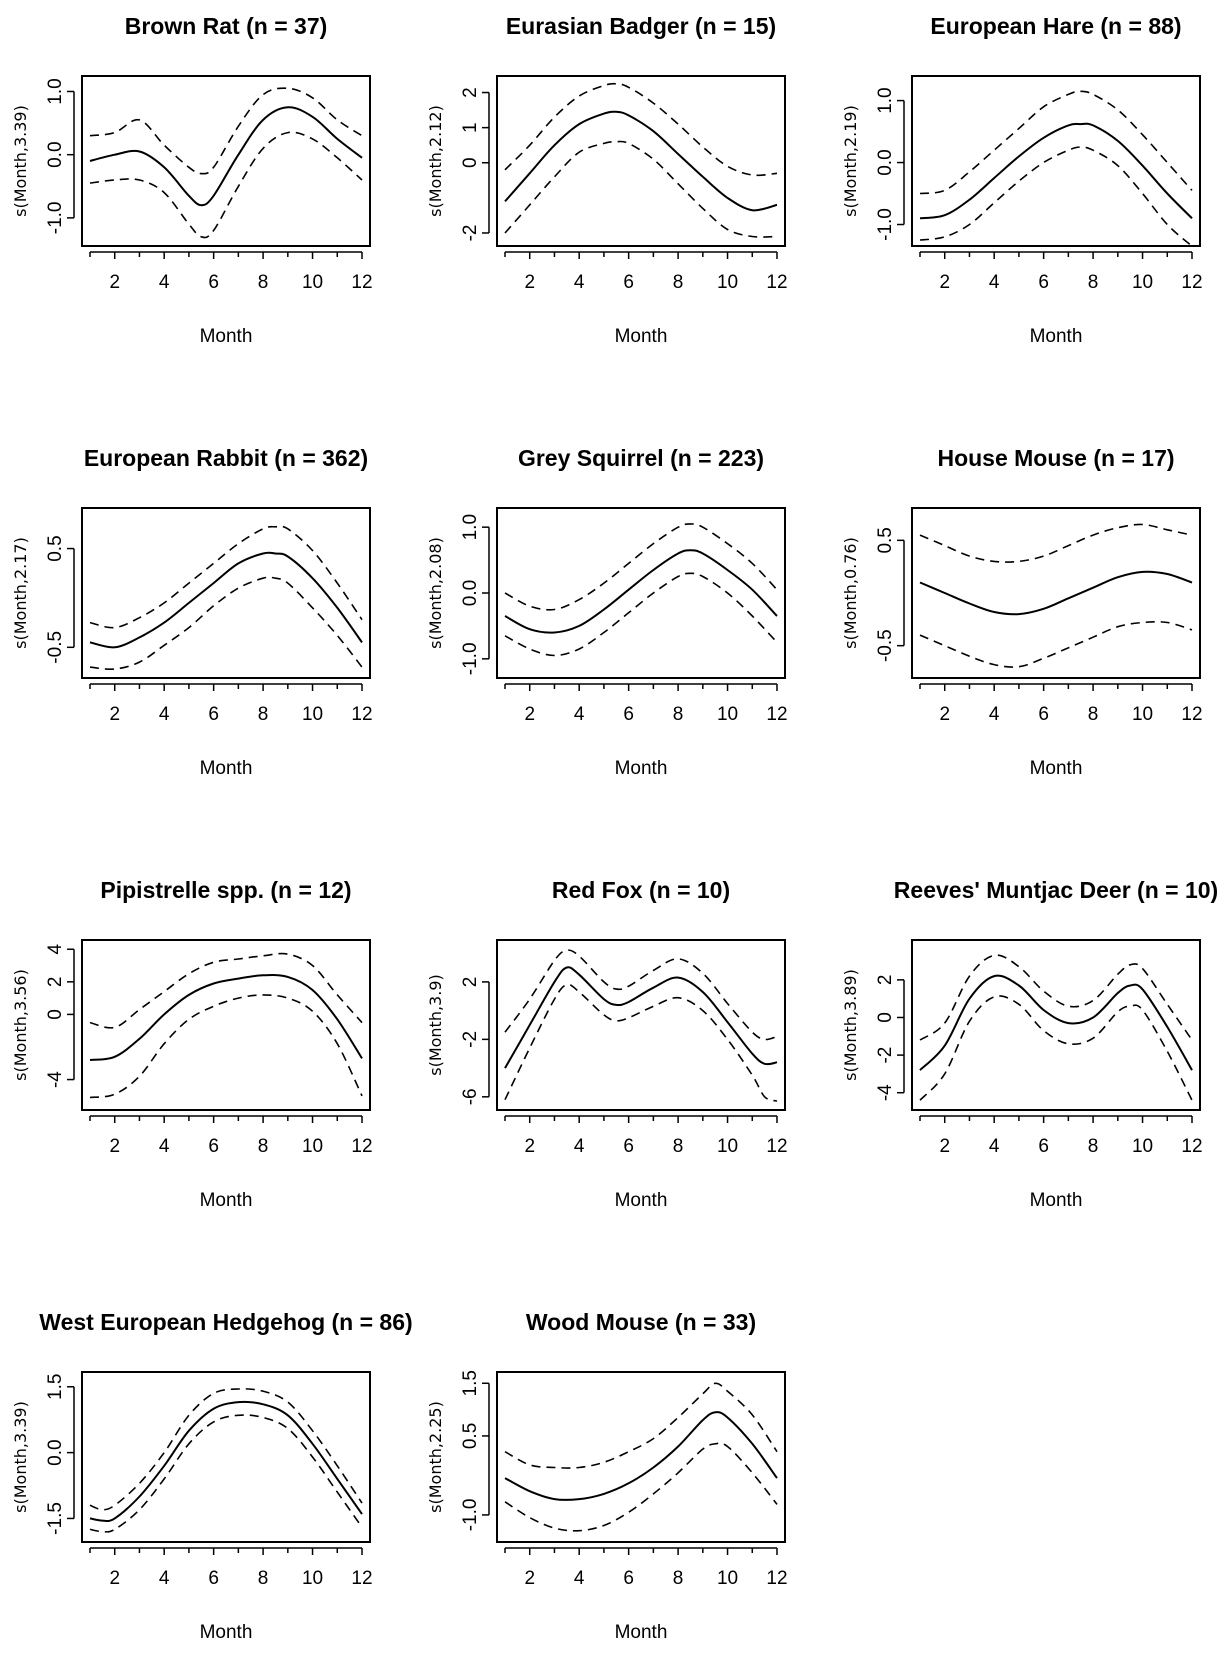 The width and height of the screenshot is (1223, 1662). I want to click on y-tick-label: -0.5, so click(885, 645).